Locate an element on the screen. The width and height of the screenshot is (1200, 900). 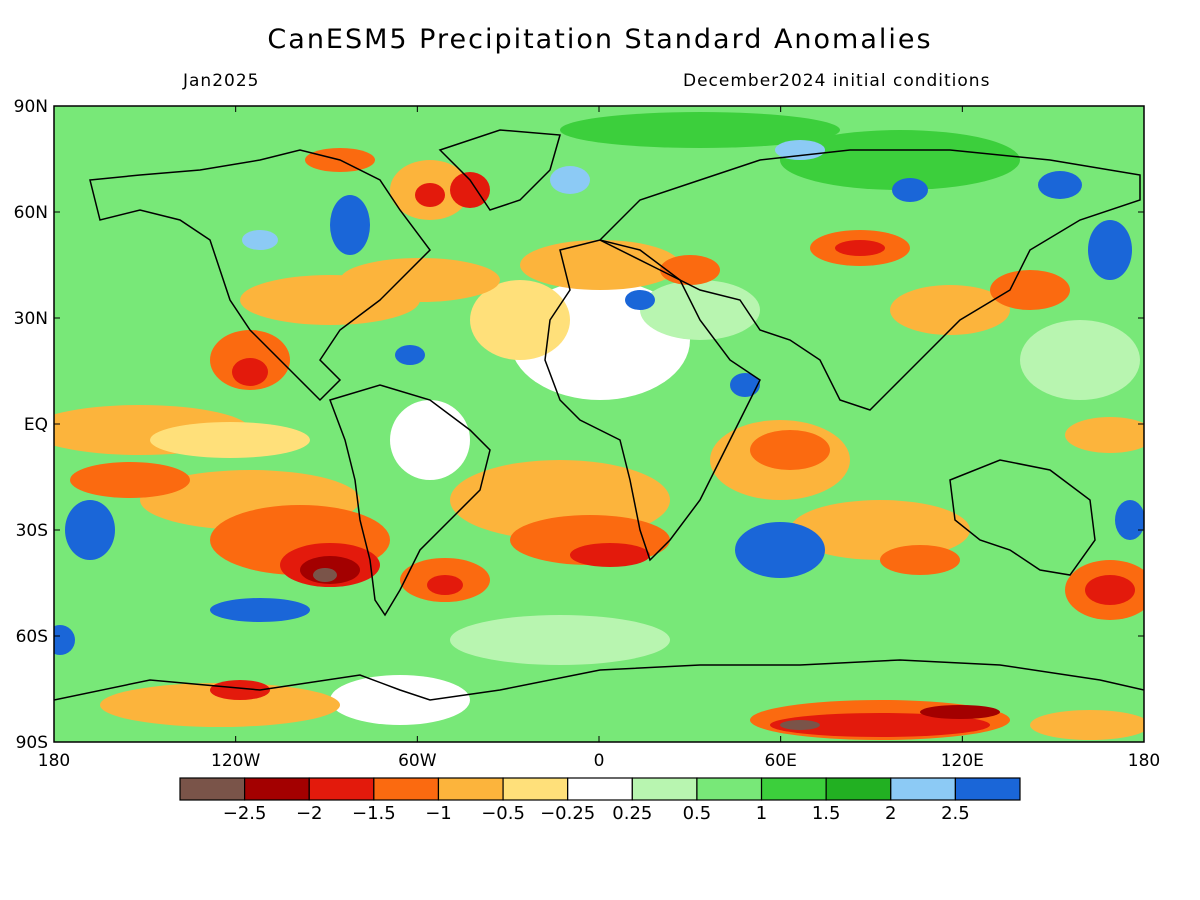
eurasia-outline is located at coordinates (869, 280).